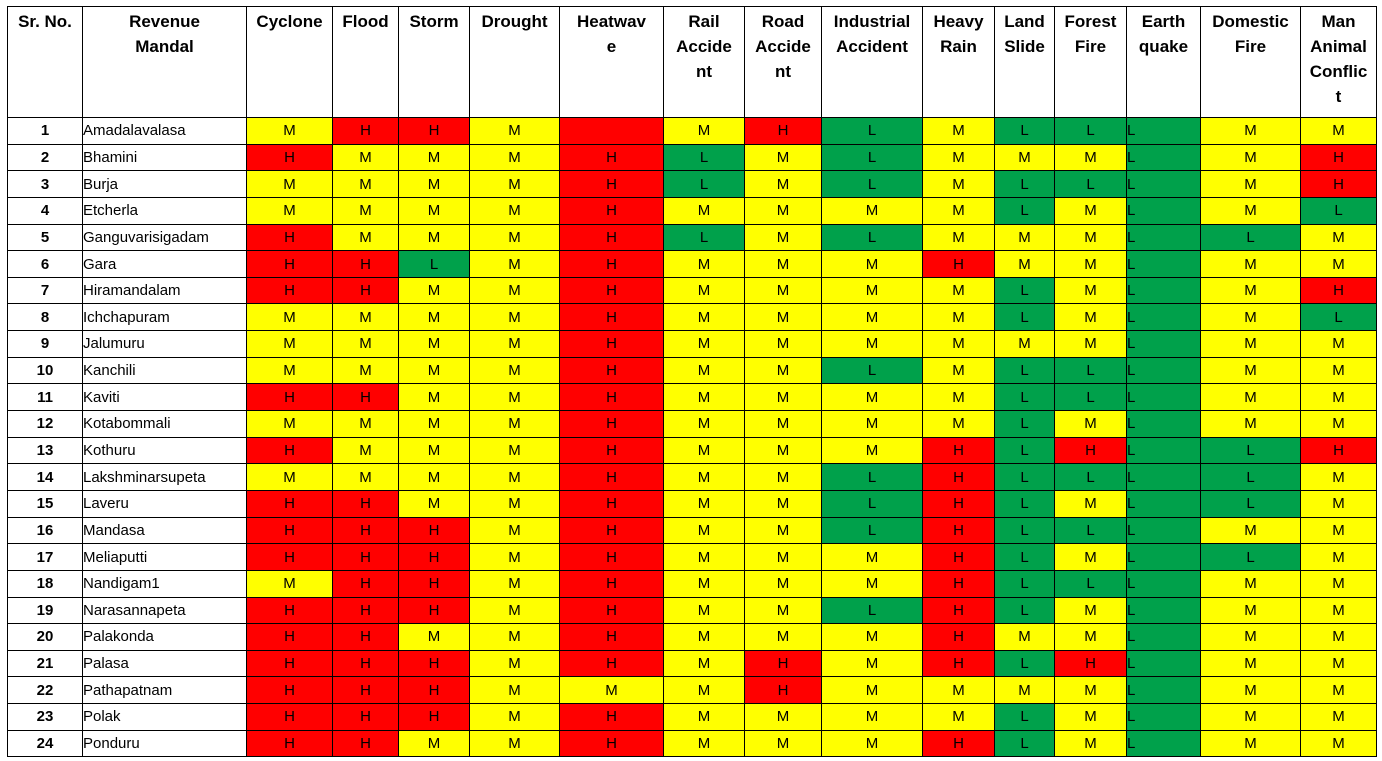  What do you see at coordinates (45, 344) in the screenshot?
I see `serial-number-cell: 9` at bounding box center [45, 344].